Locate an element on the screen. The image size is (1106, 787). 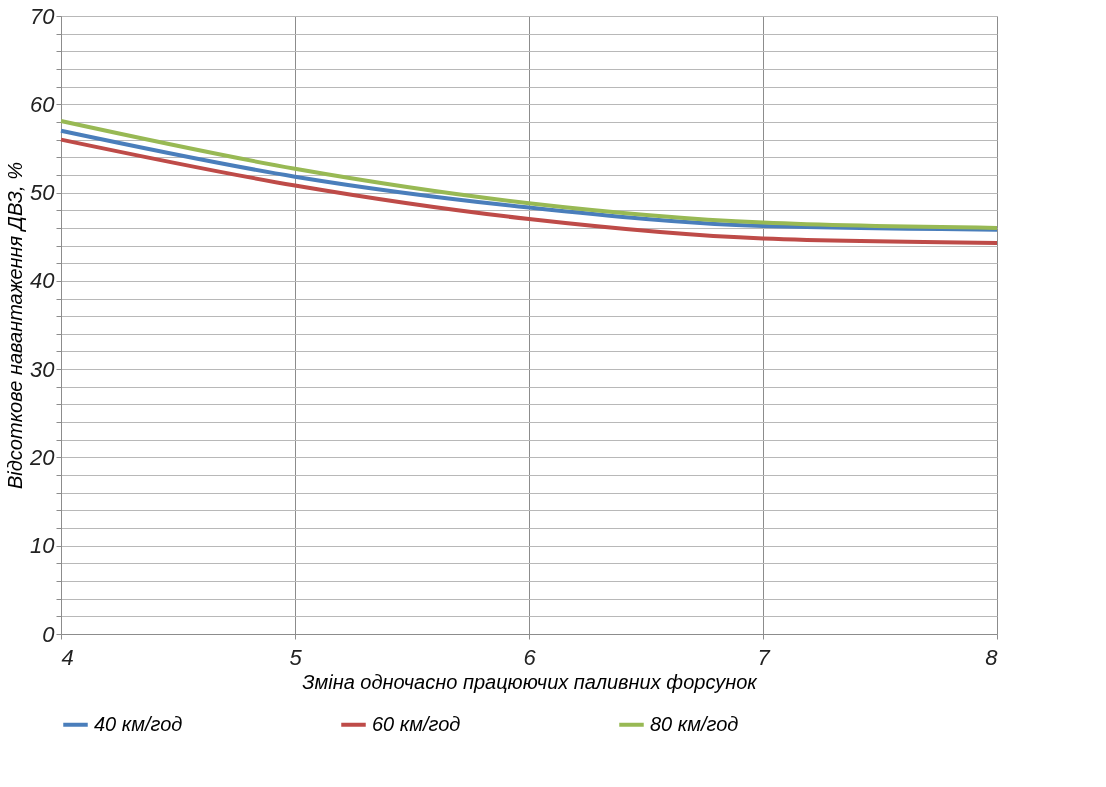
y-tick-label: 0 is located at coordinates (49, 634).